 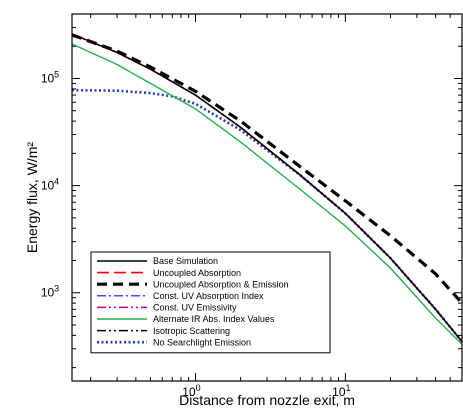 I want to click on y-axis-label: Energy flux, W/m², so click(x=32, y=198).